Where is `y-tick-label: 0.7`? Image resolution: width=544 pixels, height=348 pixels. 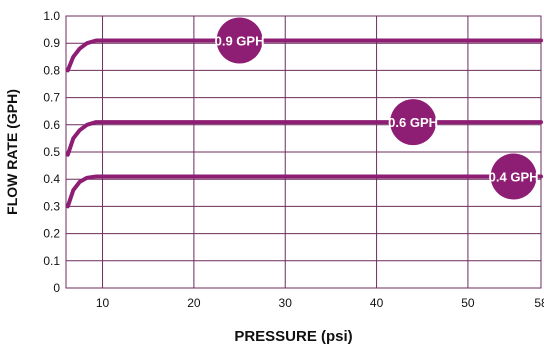 y-tick-label: 0.7 is located at coordinates (51, 98).